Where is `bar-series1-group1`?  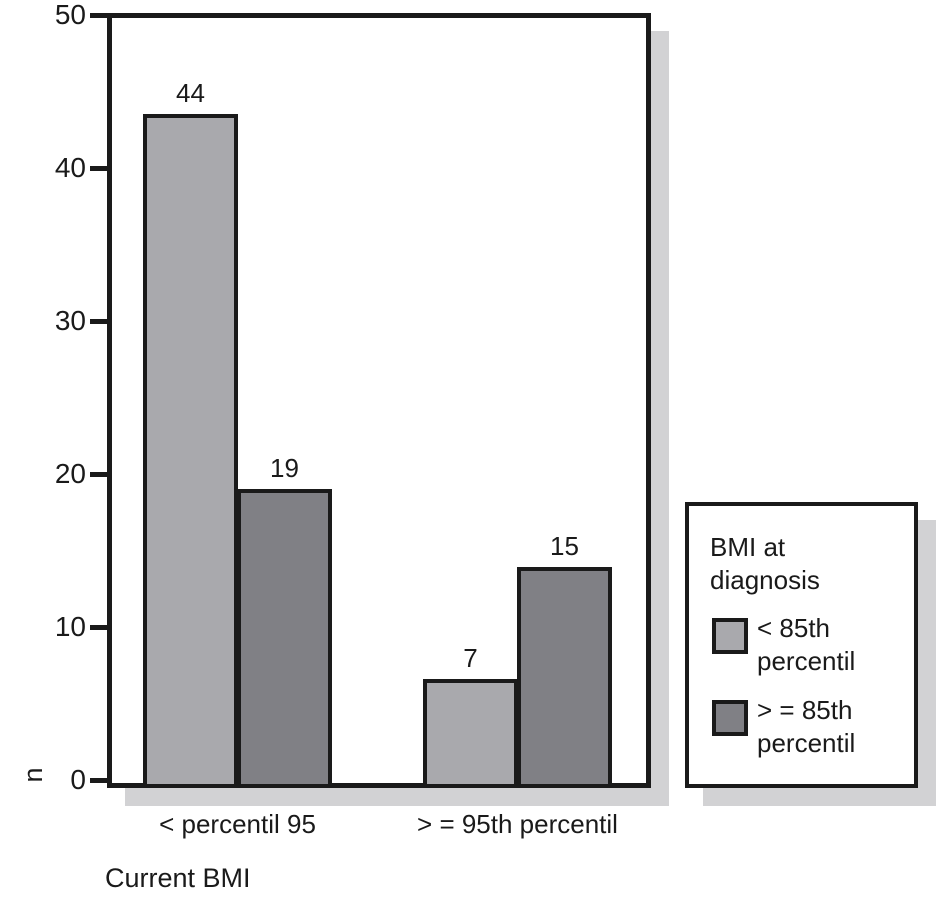 bar-series1-group1 is located at coordinates (564, 677).